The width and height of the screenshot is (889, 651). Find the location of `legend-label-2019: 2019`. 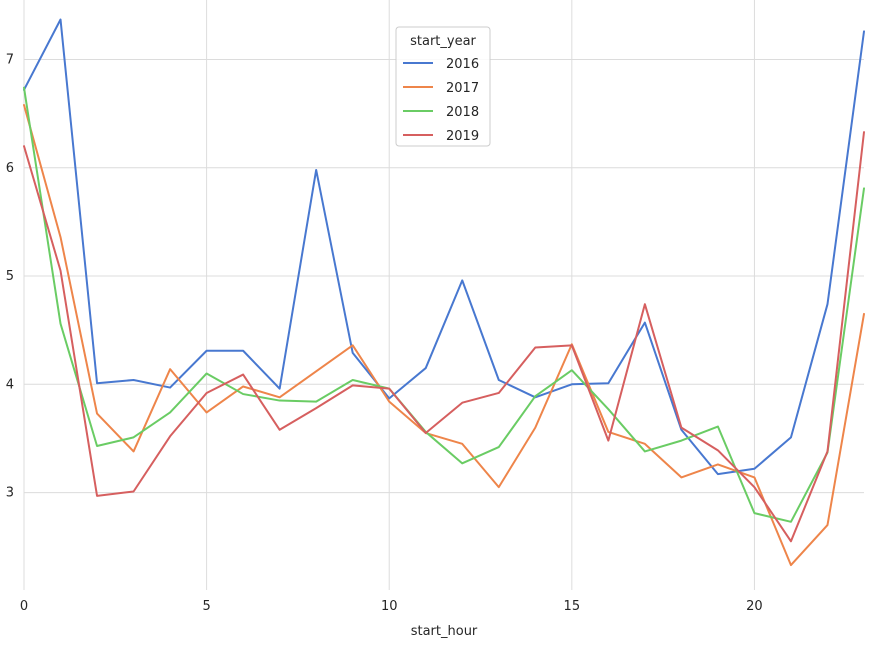

legend-label-2019: 2019 is located at coordinates (462, 136).